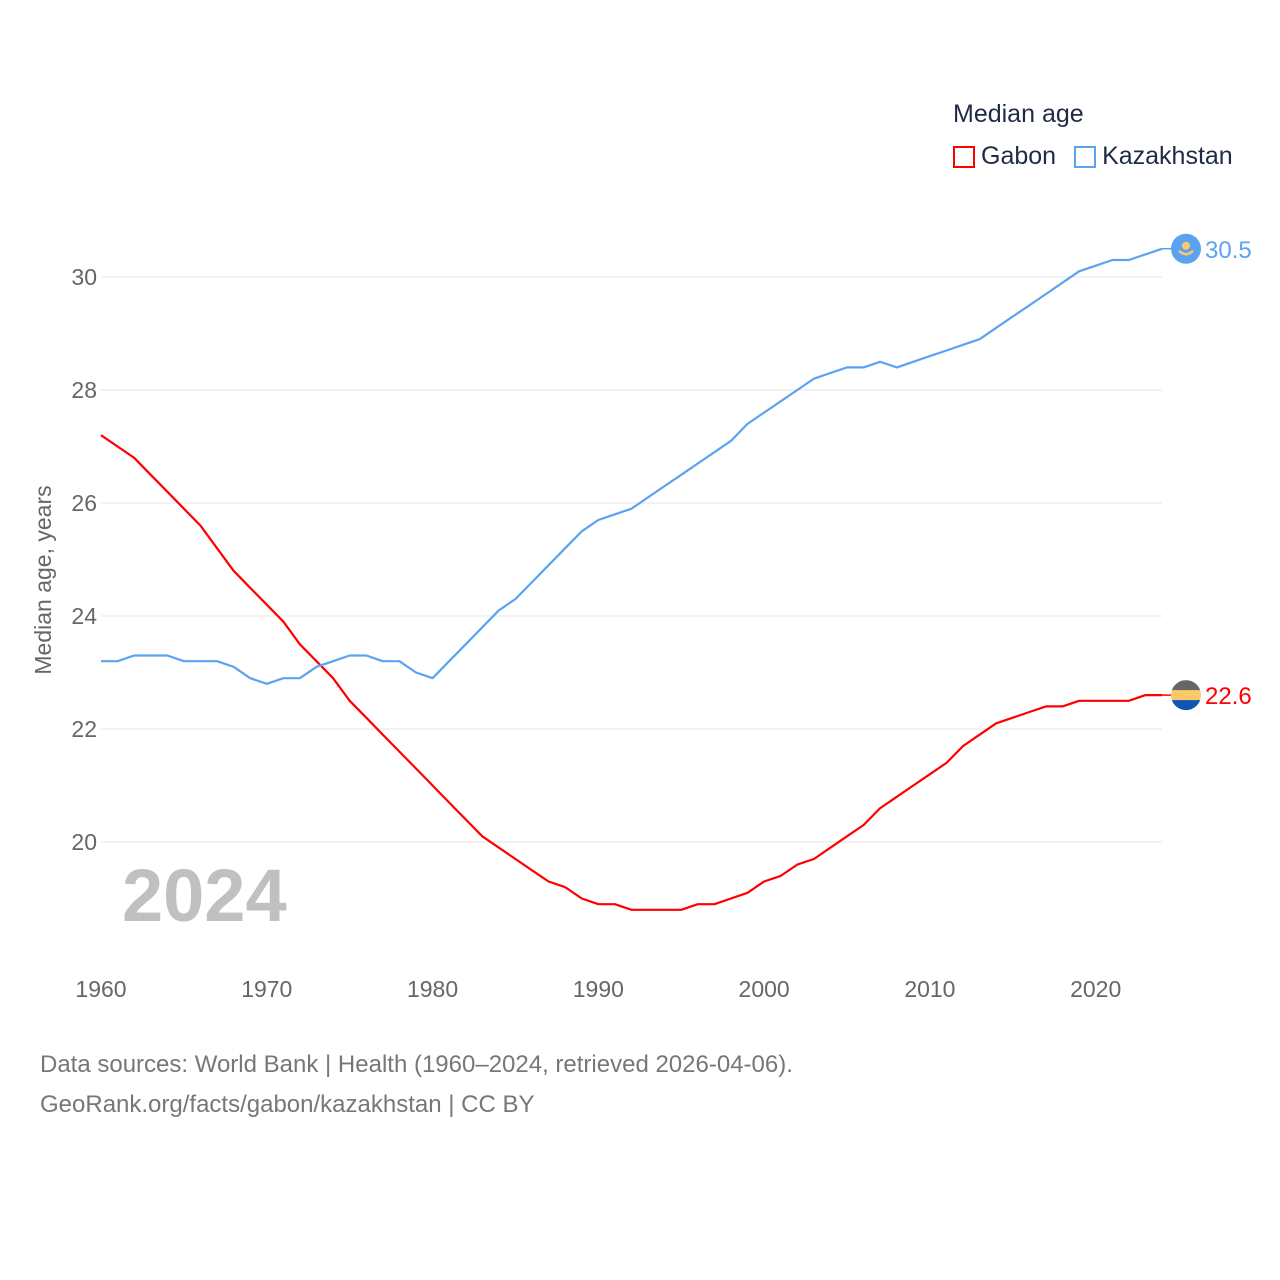 The image size is (1280, 1280). I want to click on x-tick-label: 2000, so click(764, 989).